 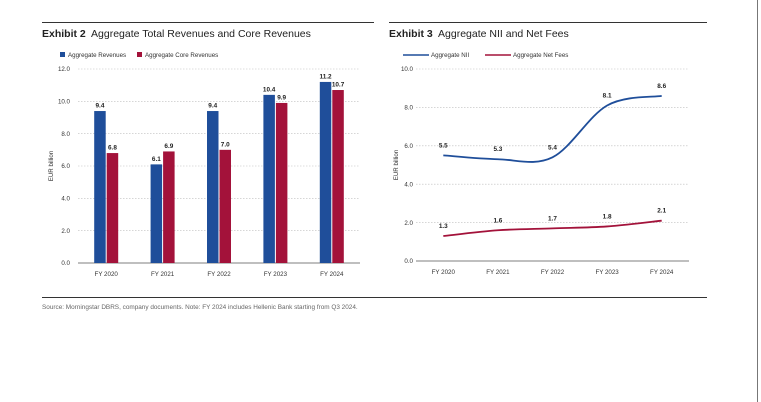 What do you see at coordinates (64, 69) in the screenshot?
I see `y-tick-label: 12.0` at bounding box center [64, 69].